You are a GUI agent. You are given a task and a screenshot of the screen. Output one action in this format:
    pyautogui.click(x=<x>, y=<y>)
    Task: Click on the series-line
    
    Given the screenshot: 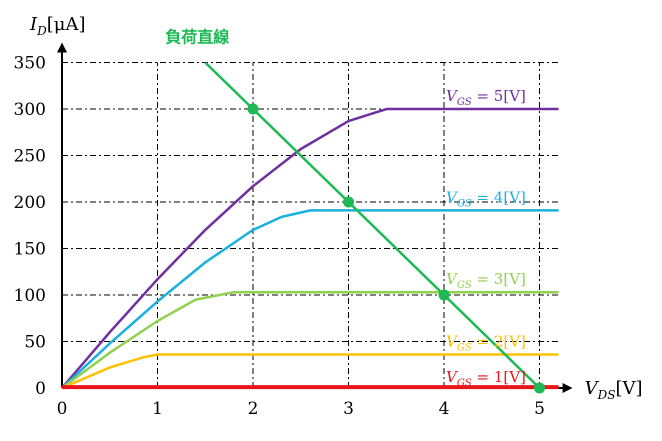 What is the action you would take?
    pyautogui.click(x=310, y=371)
    